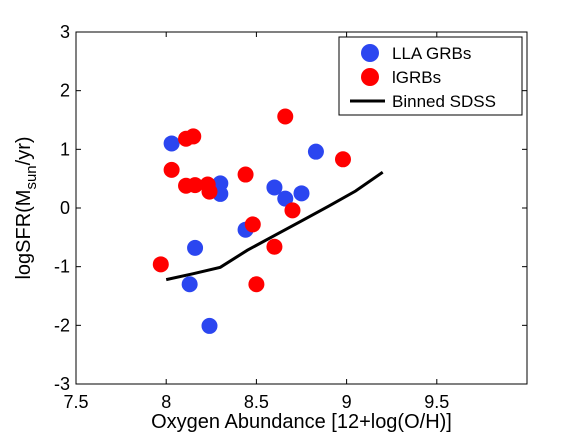  Describe the element at coordinates (65, 149) in the screenshot. I see `y-tick-label: 1` at that location.